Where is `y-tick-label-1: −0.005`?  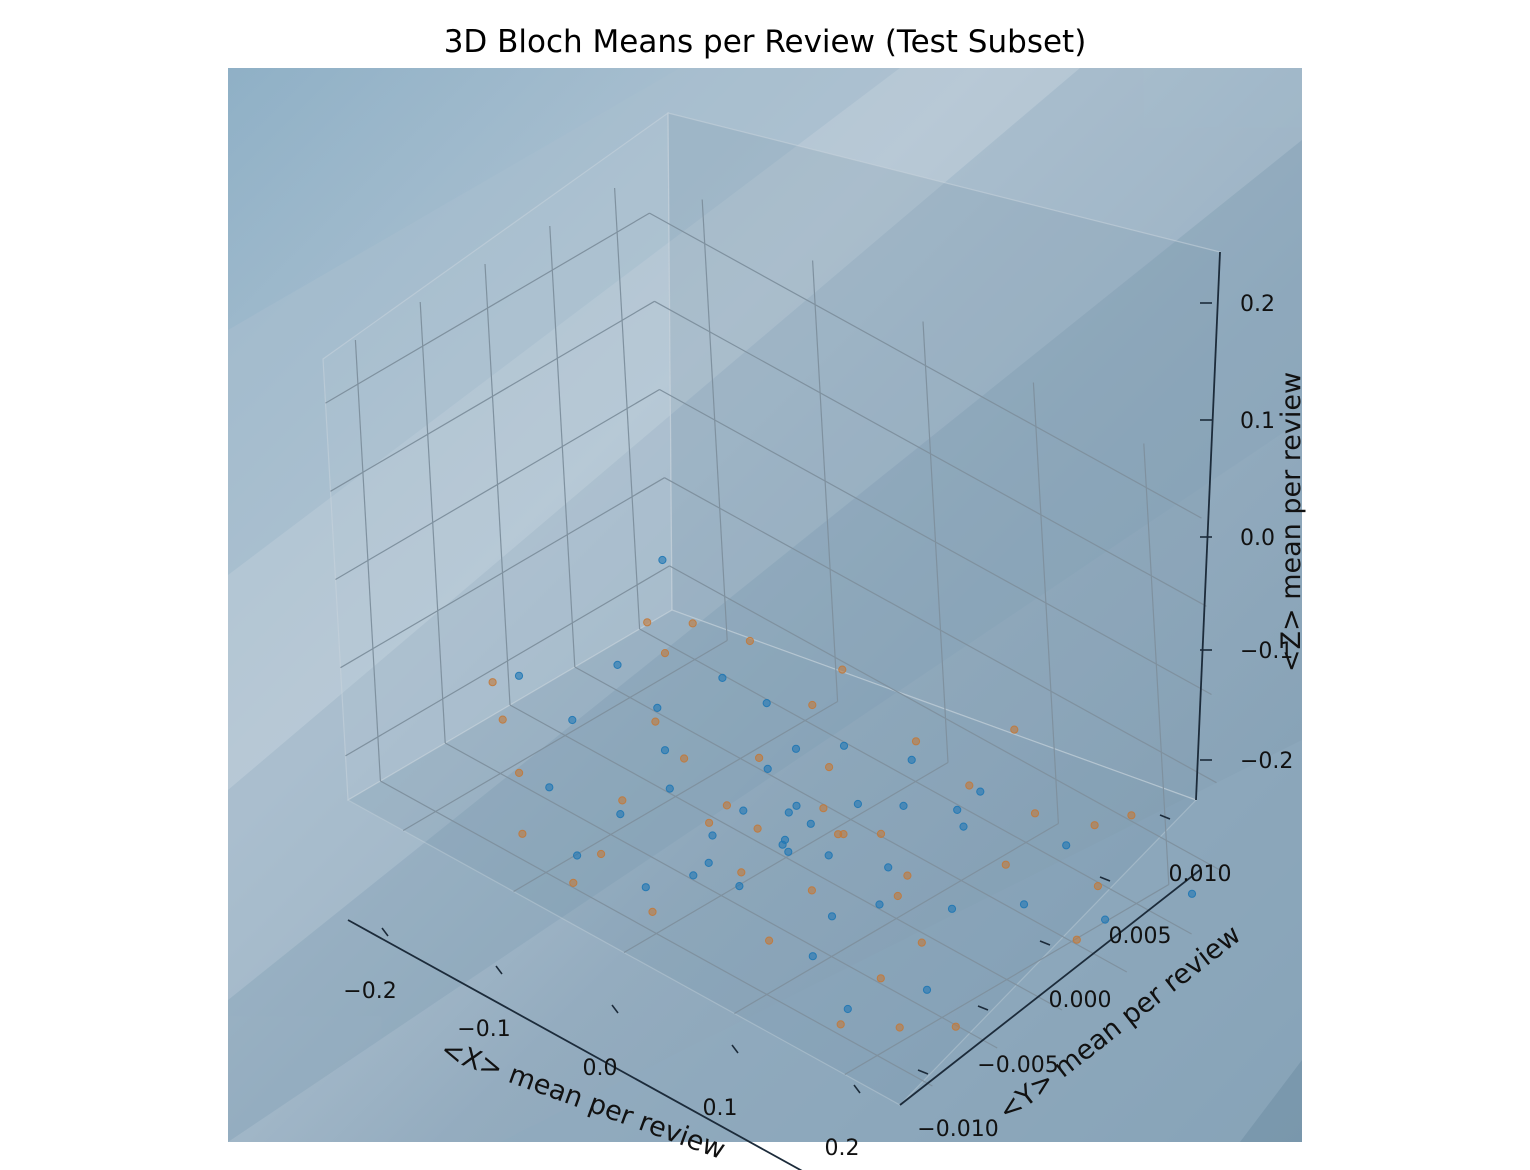
y-tick-label-1: −0.005 is located at coordinates (1017, 1065).